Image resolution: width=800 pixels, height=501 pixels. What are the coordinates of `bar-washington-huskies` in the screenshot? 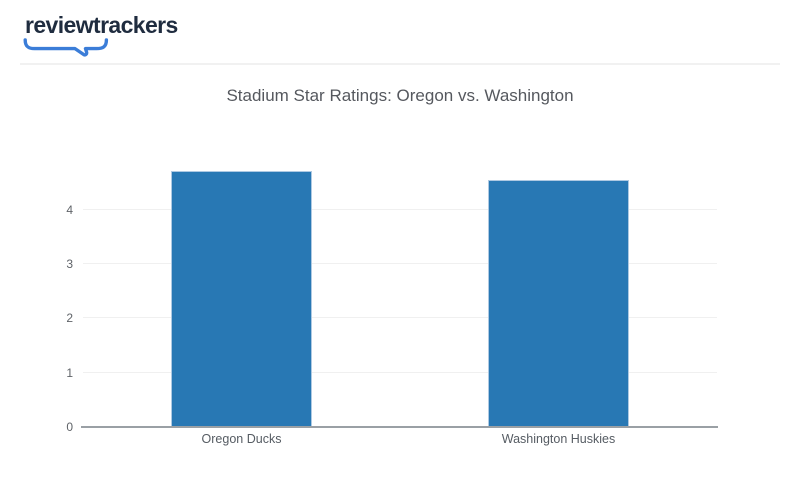 It's located at (558, 303).